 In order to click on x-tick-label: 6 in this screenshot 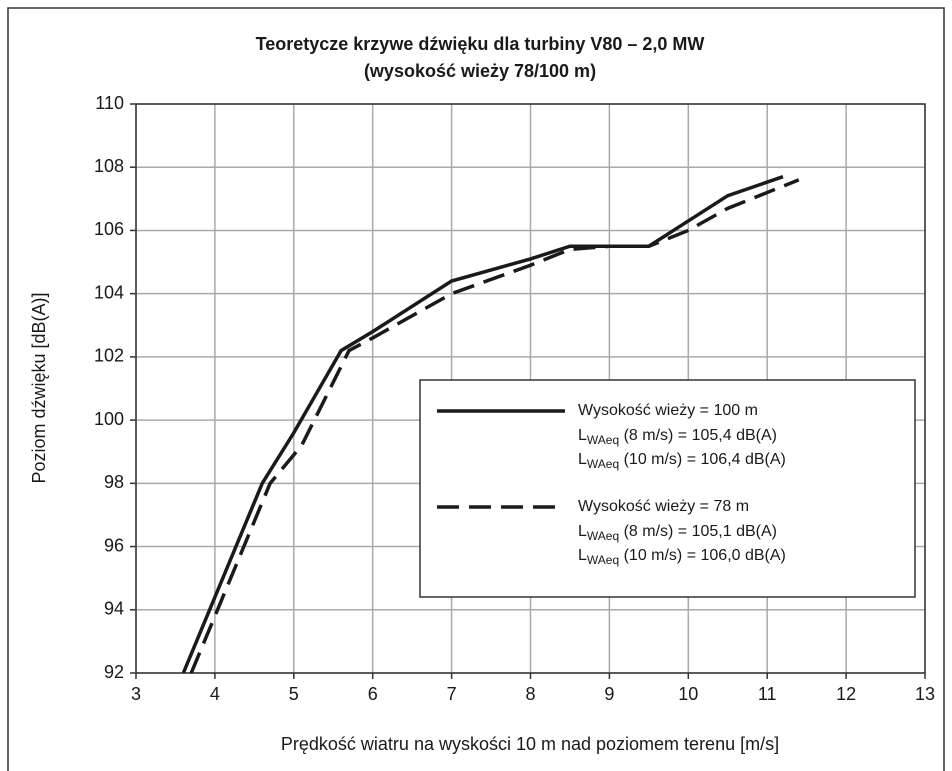, I will do `click(373, 694)`.